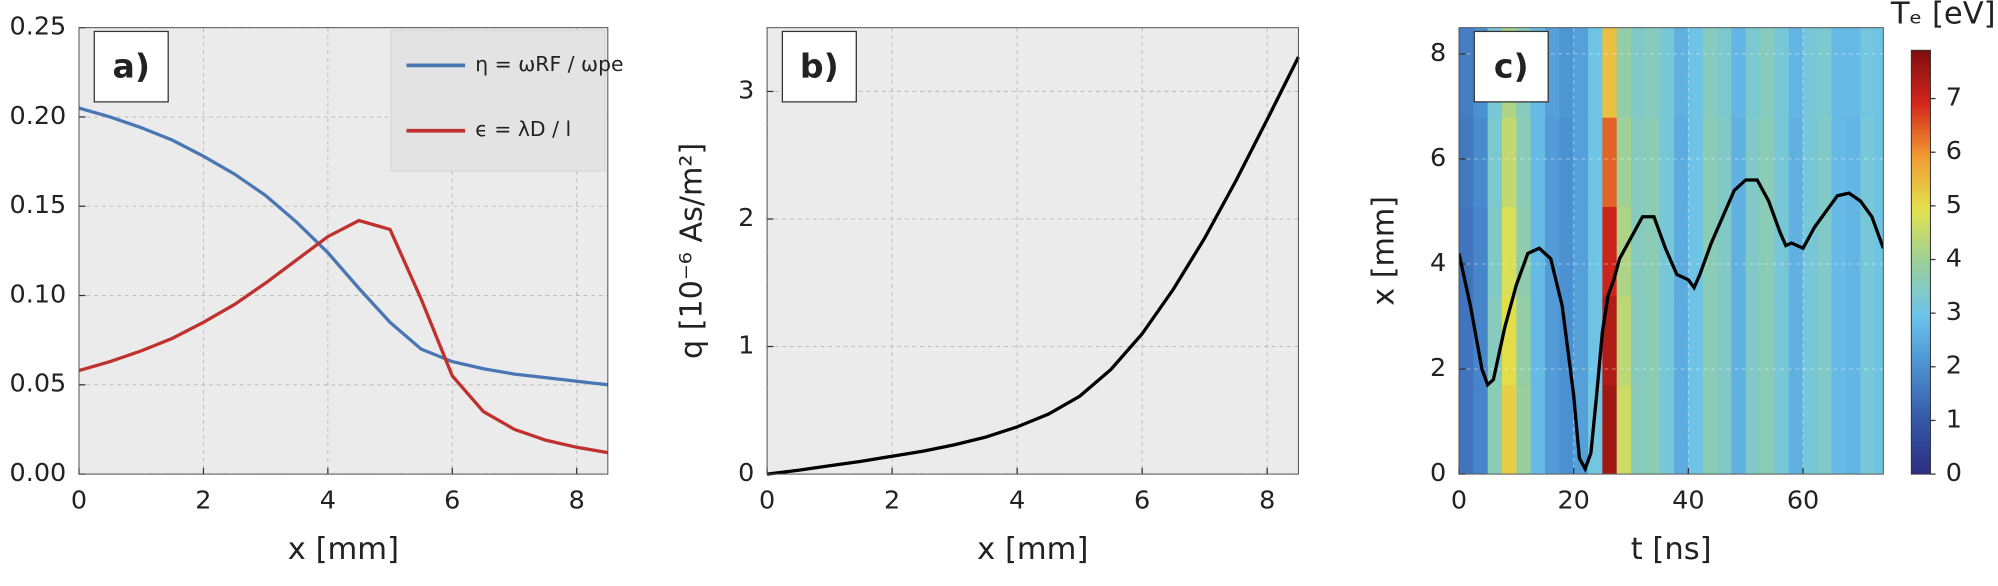 The height and width of the screenshot is (586, 1998). I want to click on x-axis-label: t [ns], so click(1671, 549).